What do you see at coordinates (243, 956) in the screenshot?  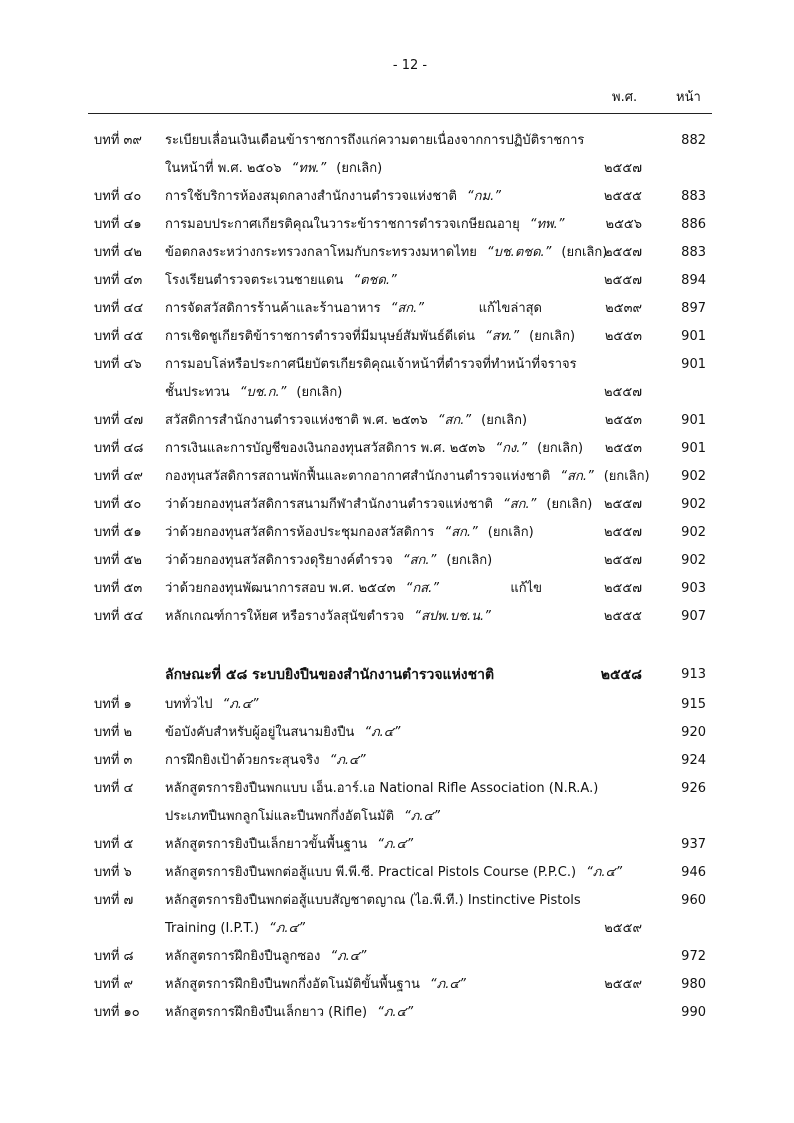 I see `title-segment: หลักสูตรการฝึกยิงปืนลูกซอง` at bounding box center [243, 956].